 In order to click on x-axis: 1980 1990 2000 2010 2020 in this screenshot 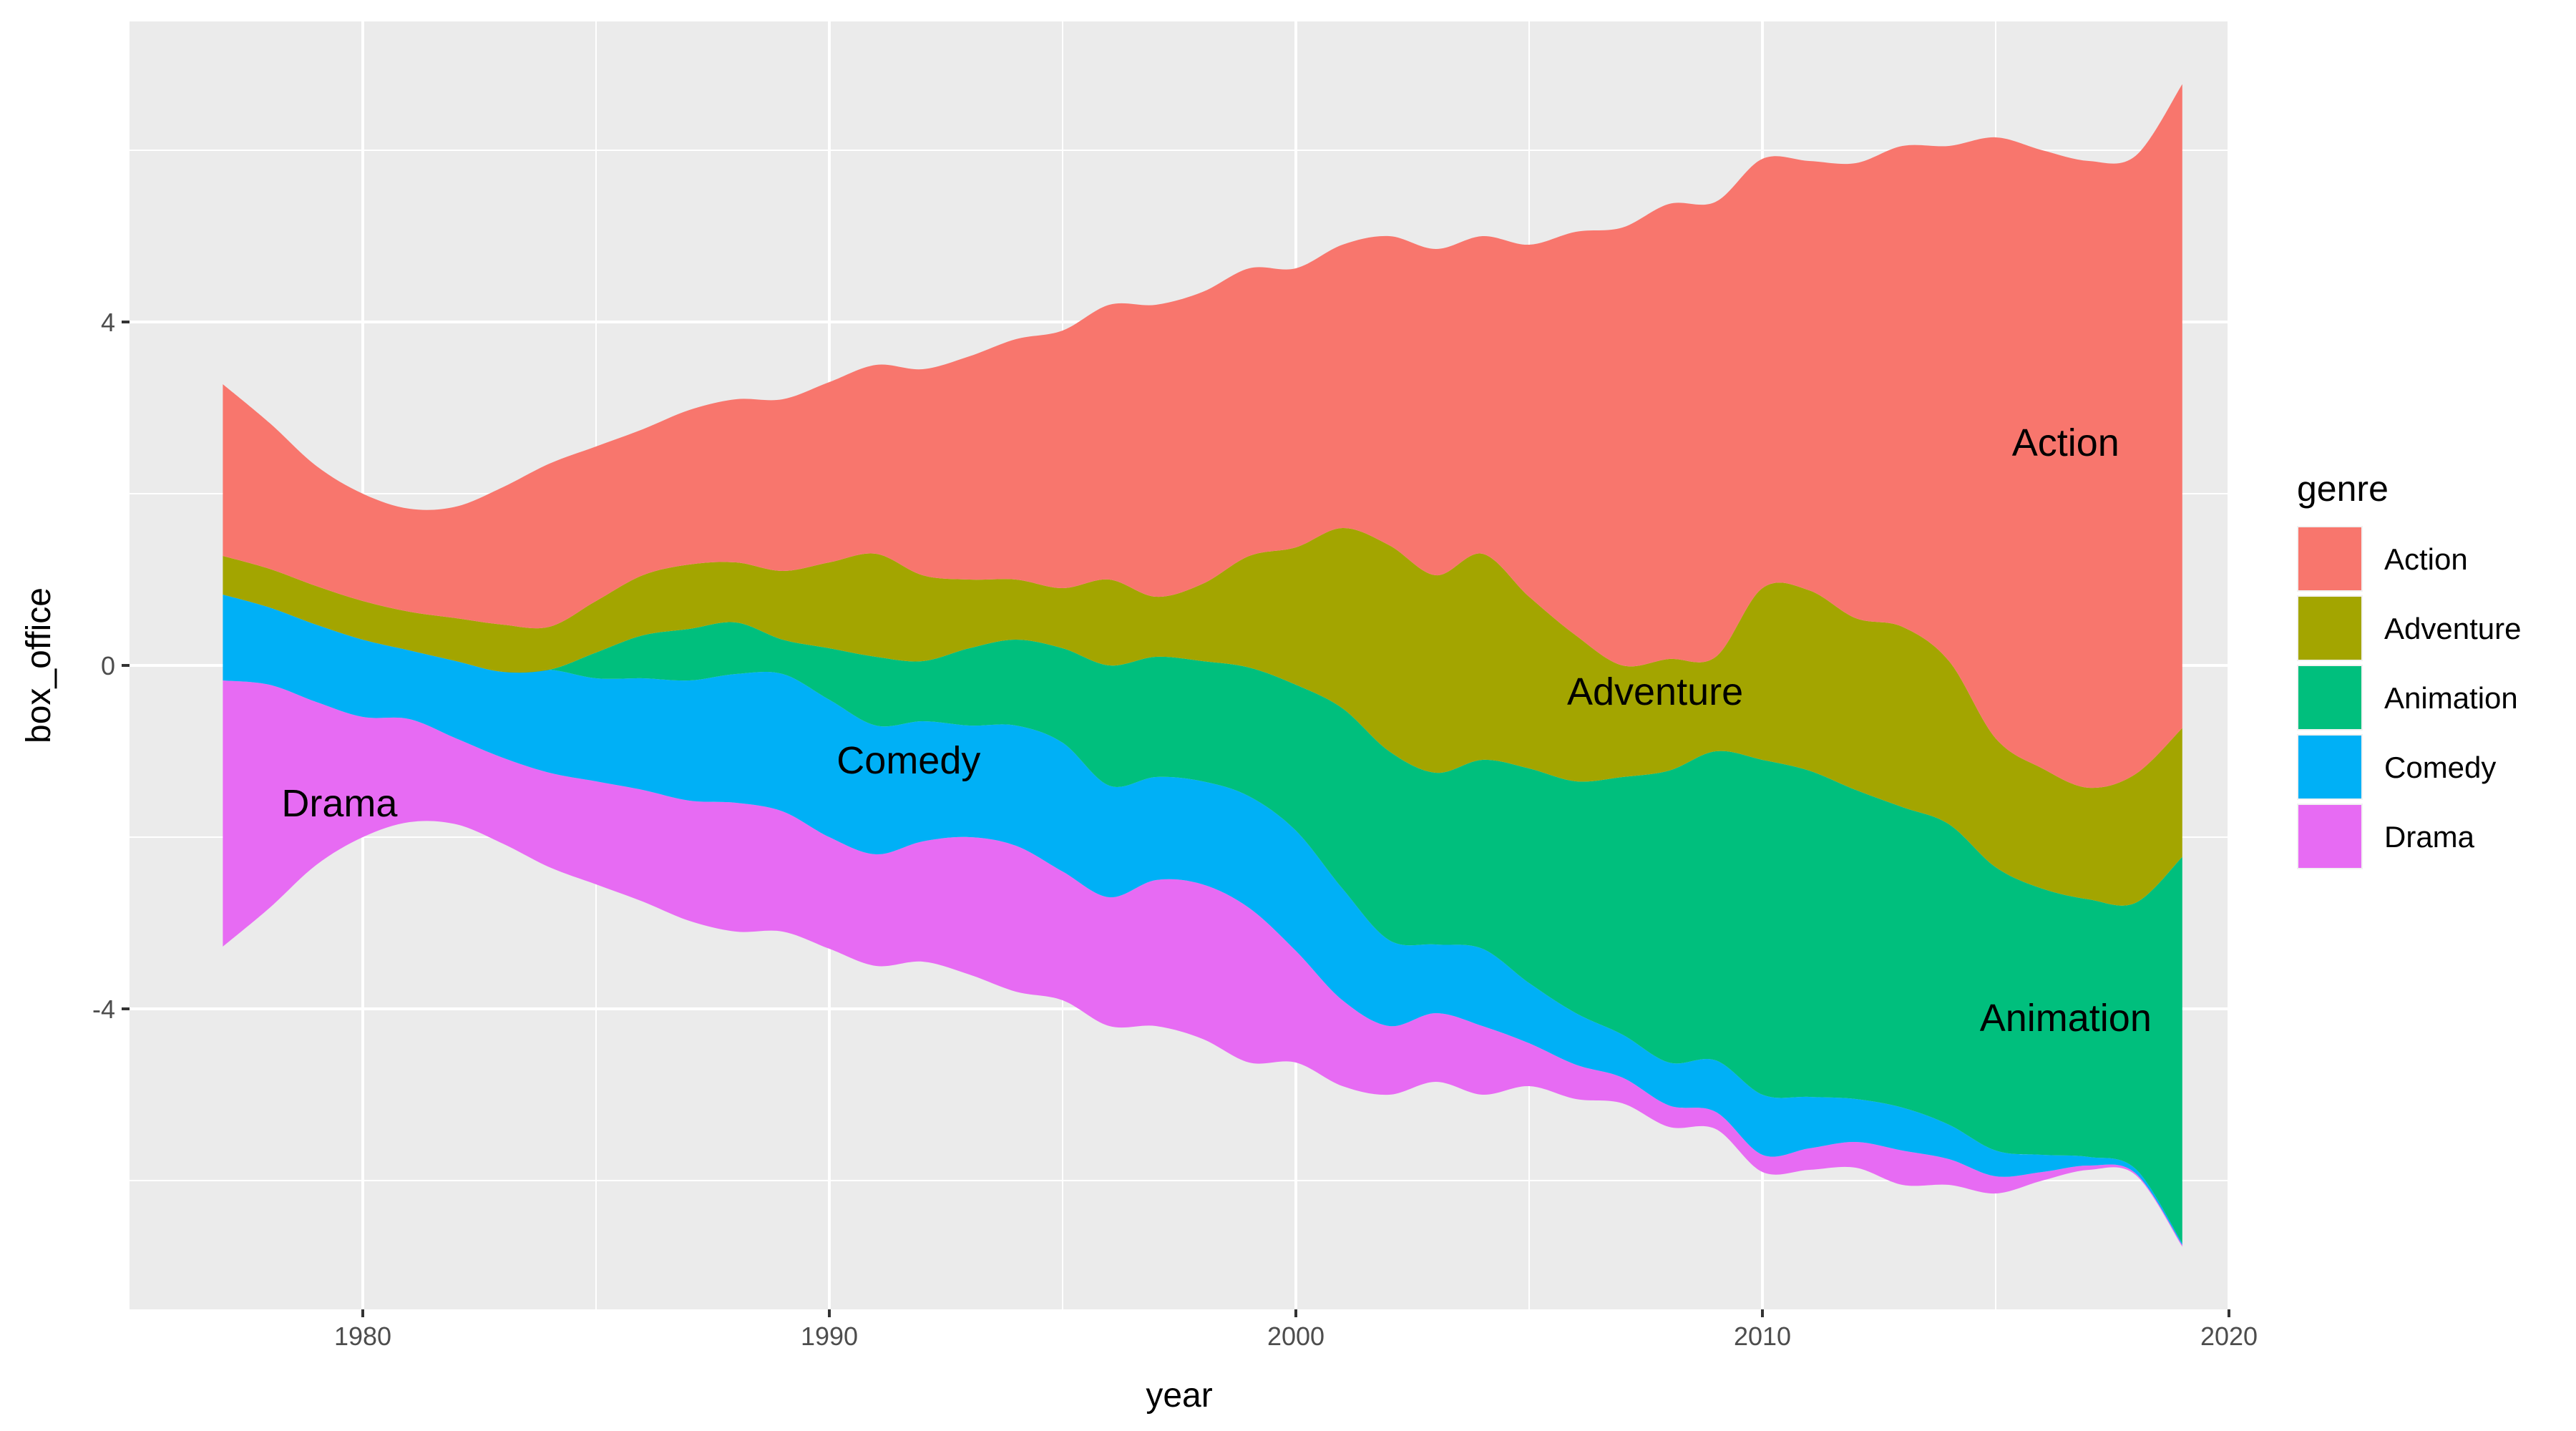, I will do `click(1296, 1330)`.